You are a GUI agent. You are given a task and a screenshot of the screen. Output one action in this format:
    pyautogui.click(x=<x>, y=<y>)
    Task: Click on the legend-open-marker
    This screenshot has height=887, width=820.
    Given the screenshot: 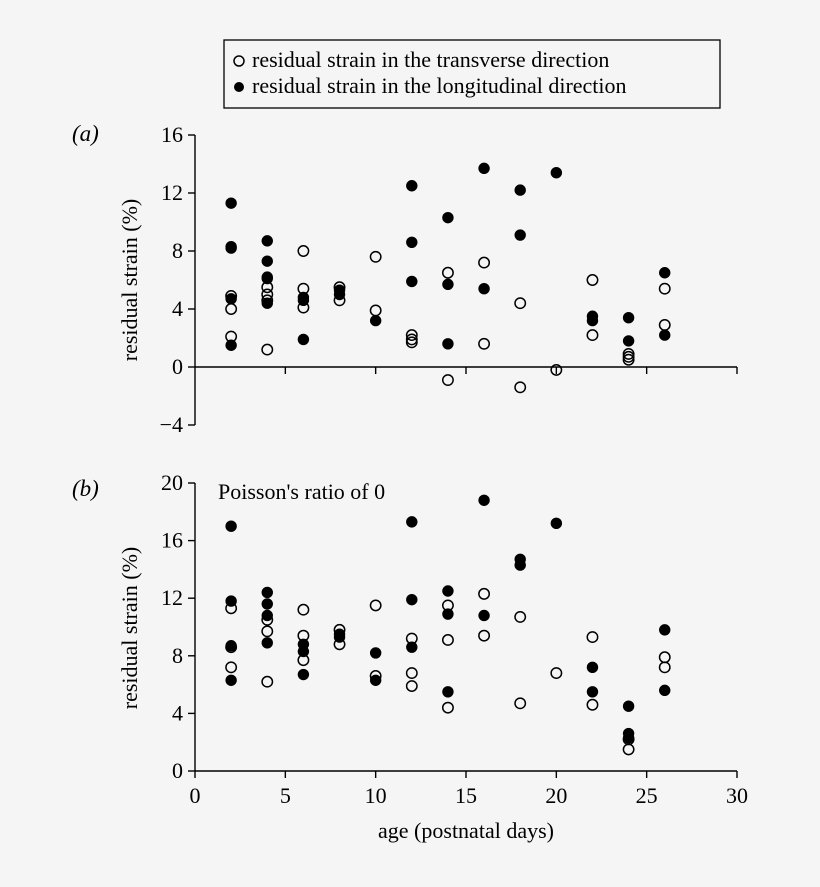 What is the action you would take?
    pyautogui.click(x=239, y=61)
    